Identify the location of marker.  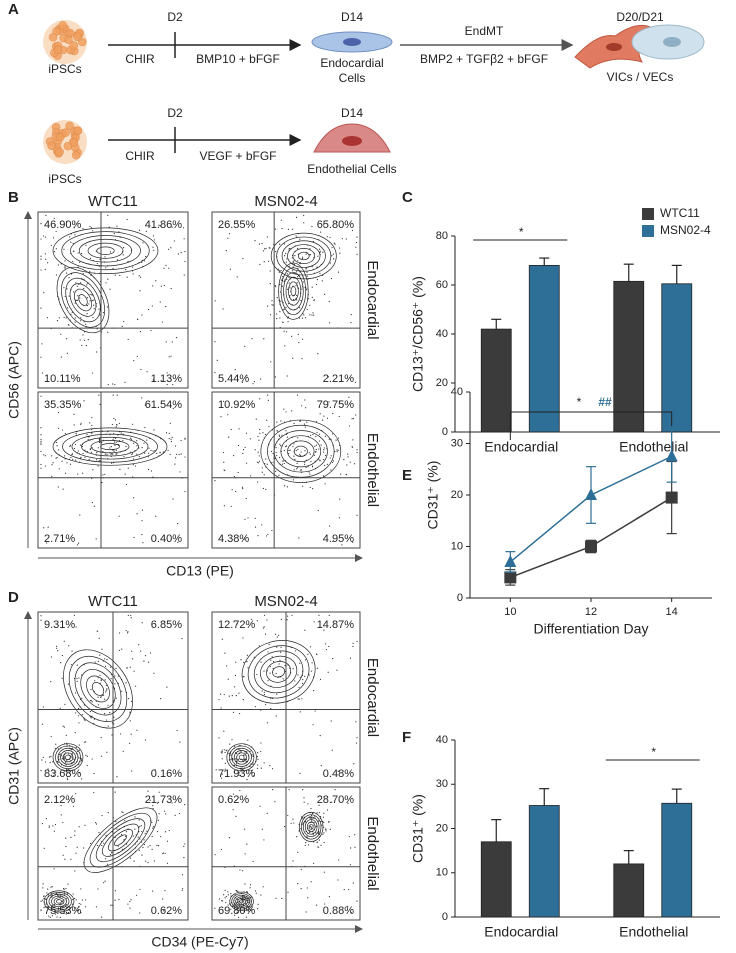
(591, 546).